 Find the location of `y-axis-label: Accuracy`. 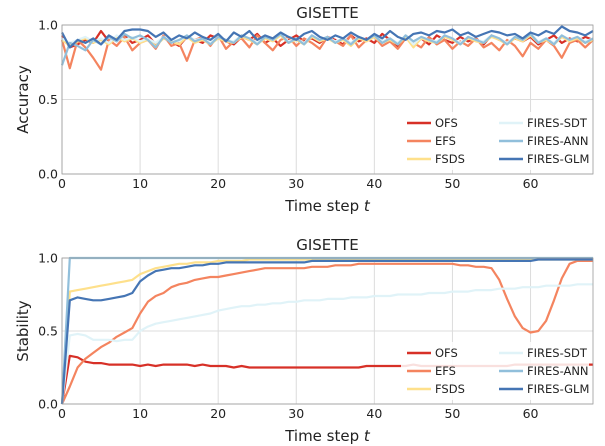

y-axis-label: Accuracy is located at coordinates (23, 99).